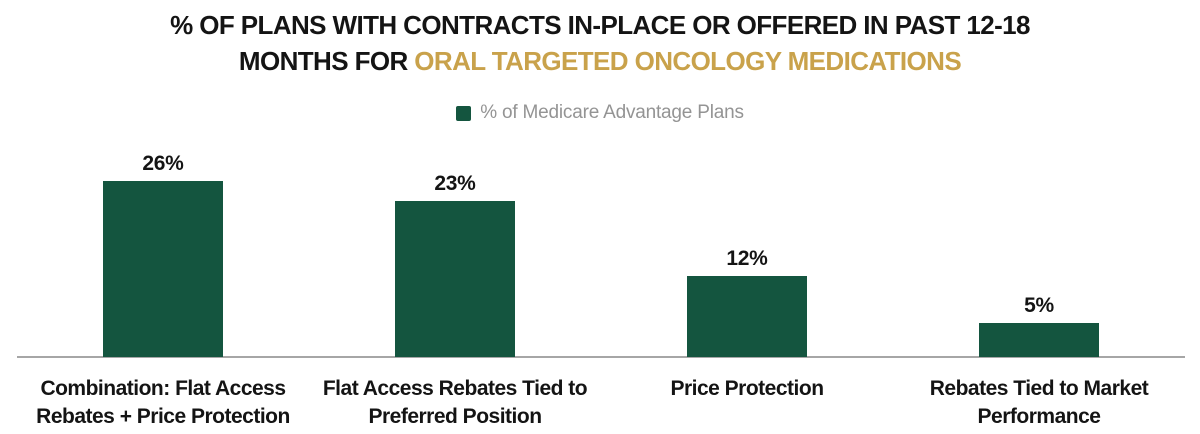 The height and width of the screenshot is (434, 1200). I want to click on legend-label: % of Medicare Advantage Plans, so click(612, 112).